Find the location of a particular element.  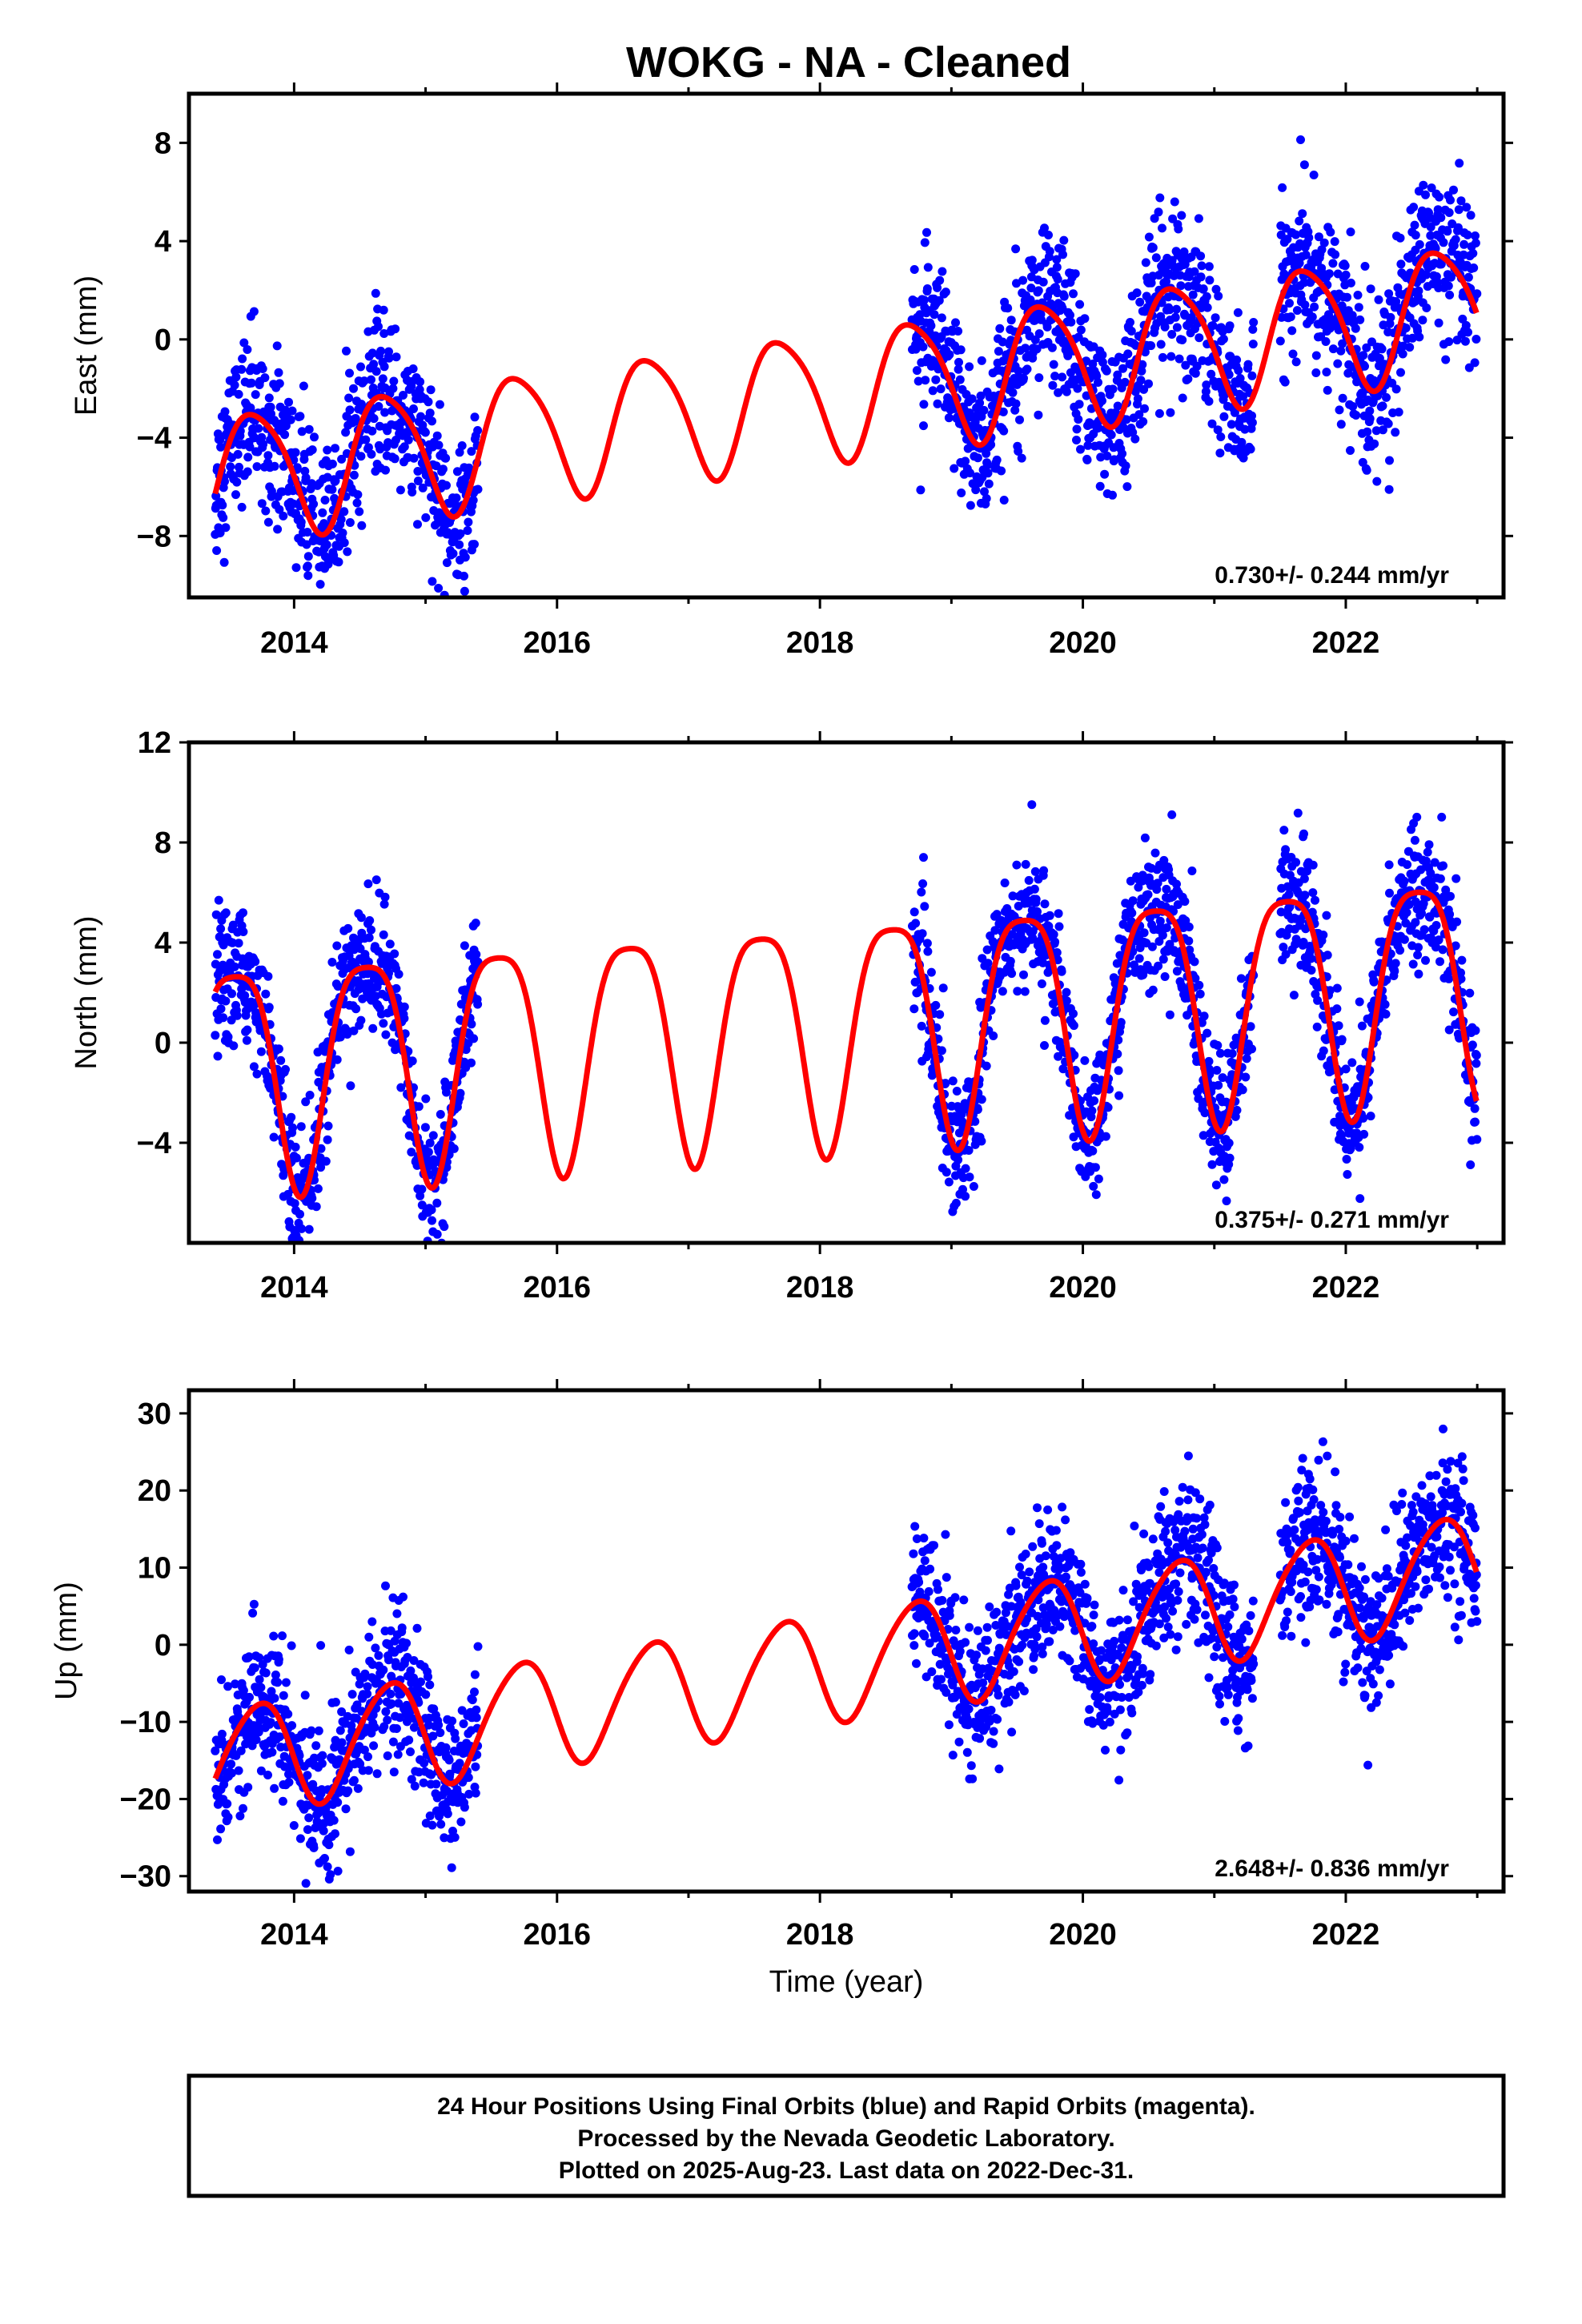

x-tick-label: 2022 is located at coordinates (1346, 643).